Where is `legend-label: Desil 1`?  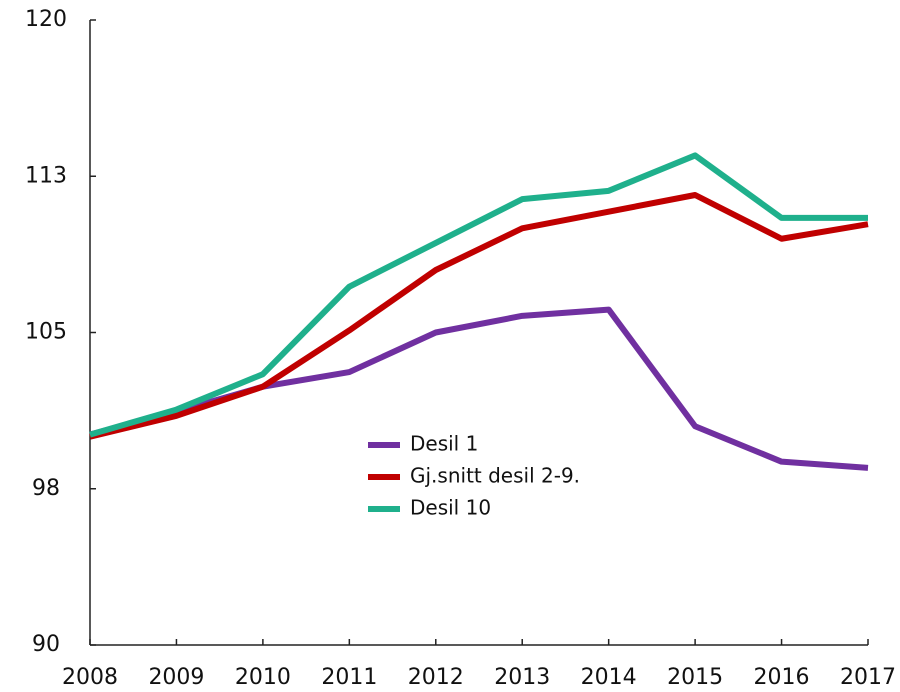
legend-label: Desil 1 is located at coordinates (444, 444).